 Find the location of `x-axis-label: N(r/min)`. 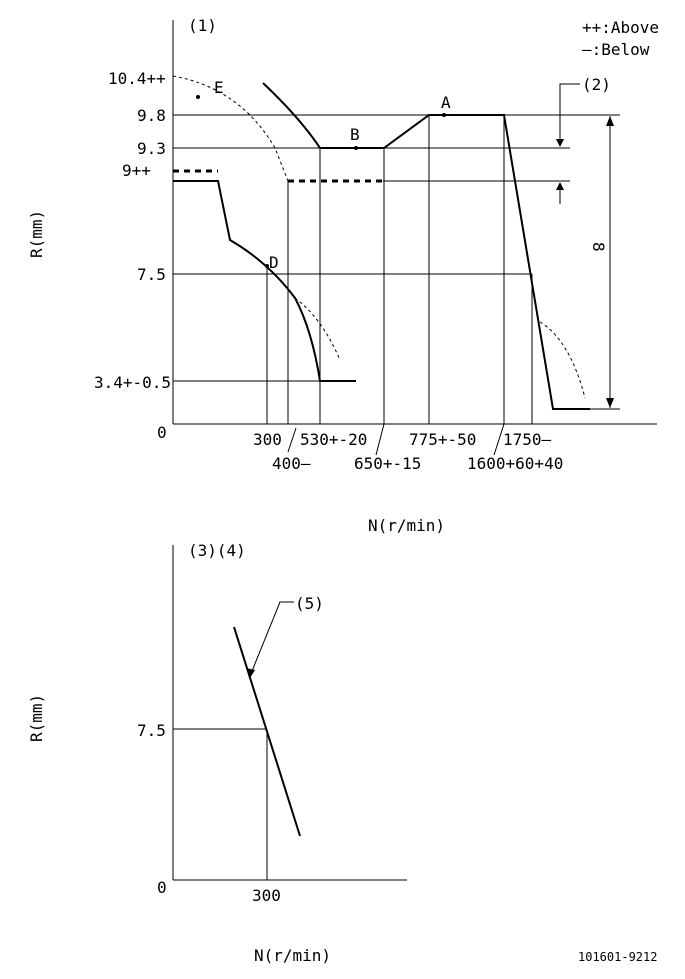

x-axis-label: N(r/min) is located at coordinates (406, 525).